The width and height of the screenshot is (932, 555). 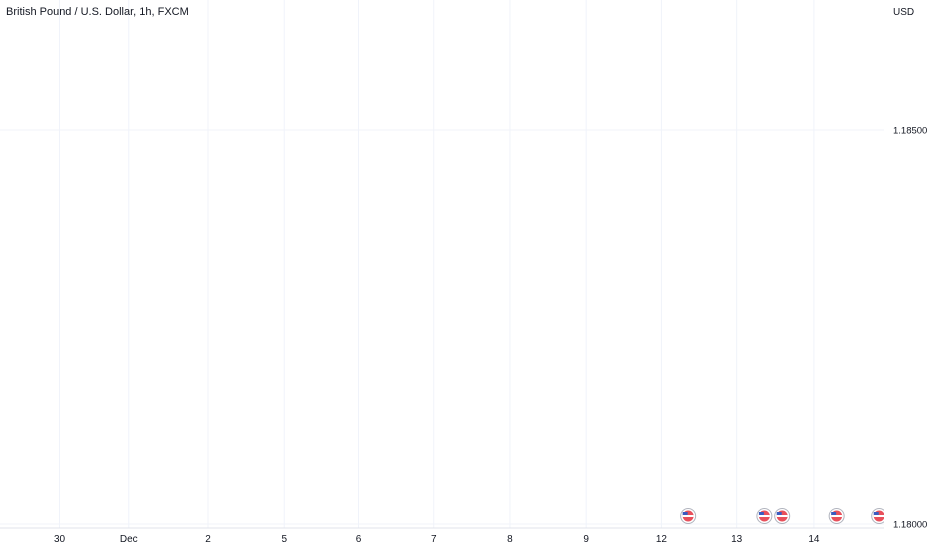 What do you see at coordinates (737, 539) in the screenshot?
I see `time-tick-label: 13` at bounding box center [737, 539].